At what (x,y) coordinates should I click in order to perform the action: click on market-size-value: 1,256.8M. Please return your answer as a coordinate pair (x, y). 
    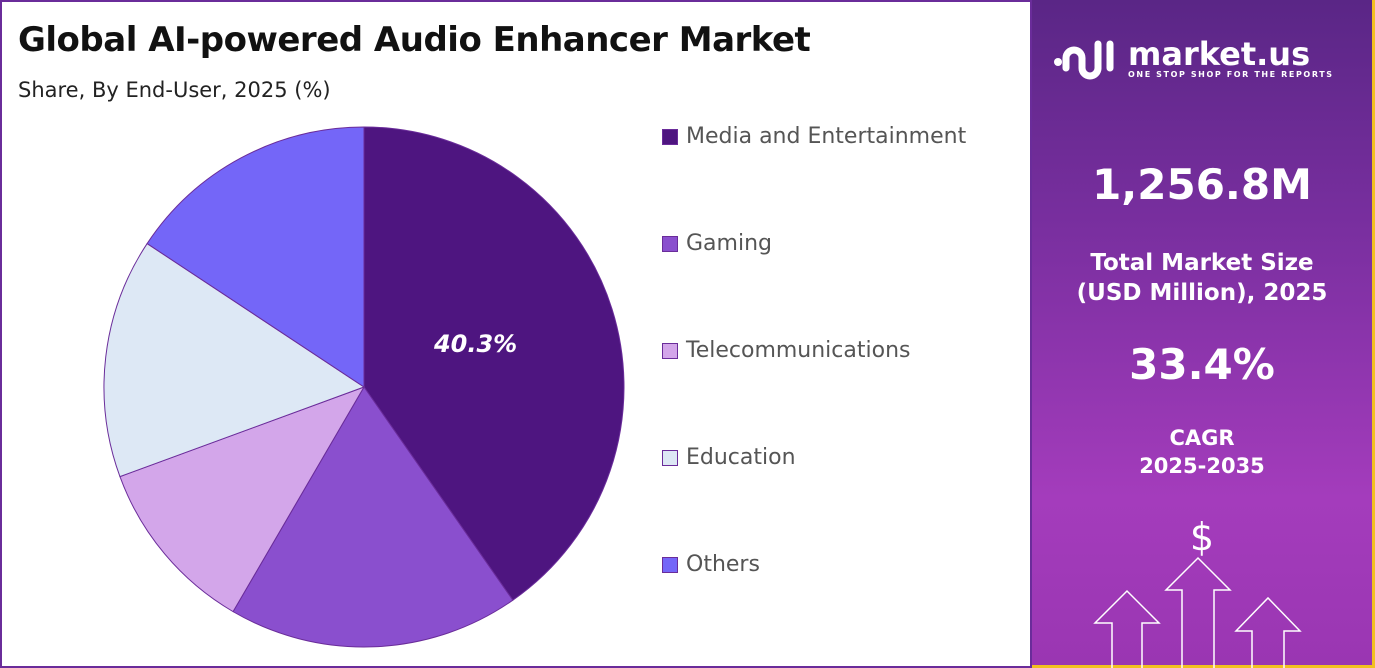
    Looking at the image, I should click on (1202, 184).